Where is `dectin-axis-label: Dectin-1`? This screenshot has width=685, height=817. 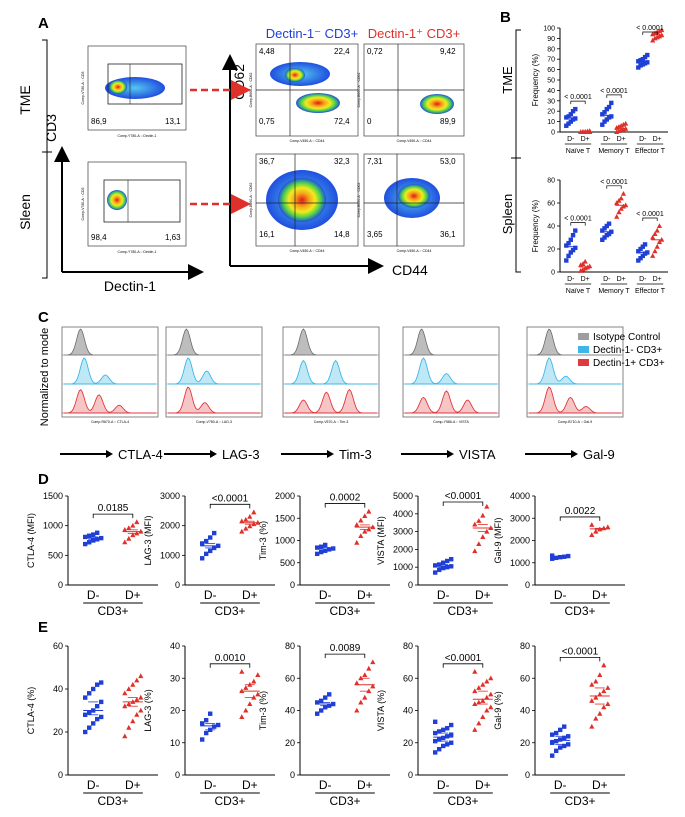
dectin-axis-label: Dectin-1 is located at coordinates (130, 286).